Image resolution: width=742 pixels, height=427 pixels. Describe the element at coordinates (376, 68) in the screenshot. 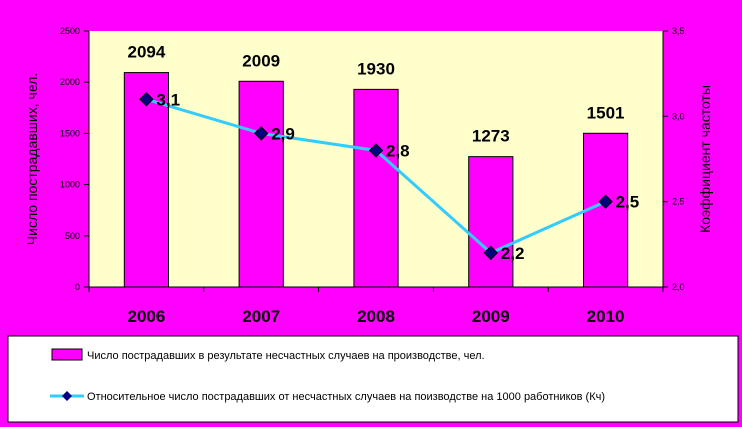

I see `bar-value-label: 1930` at that location.